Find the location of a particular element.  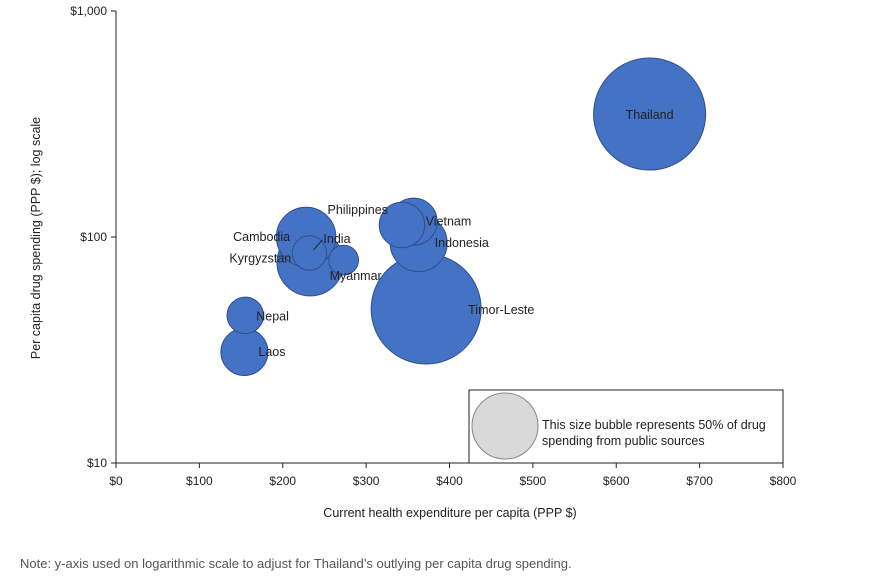

bubble-nepal is located at coordinates (245, 315).